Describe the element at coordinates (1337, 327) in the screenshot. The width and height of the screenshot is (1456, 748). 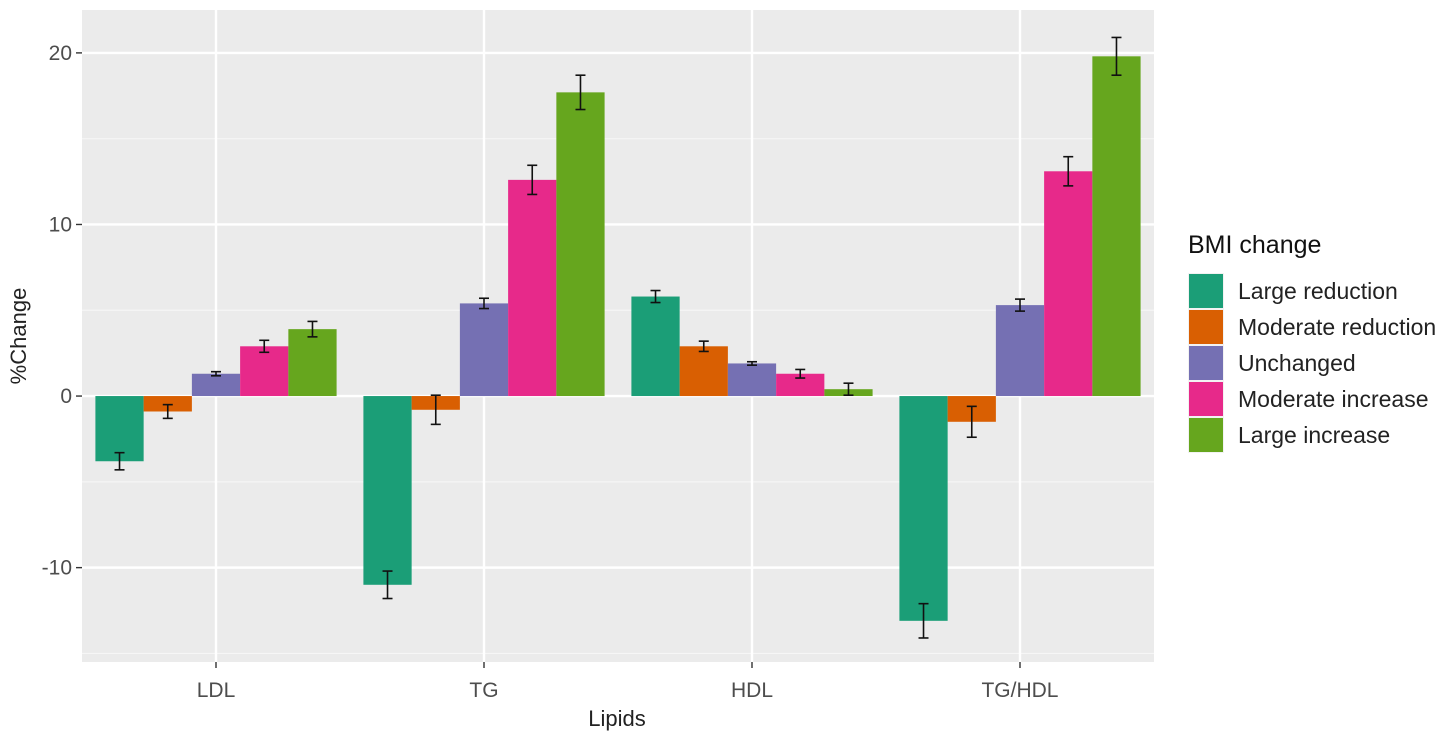
I see `legend-label: Moderate reduction` at that location.